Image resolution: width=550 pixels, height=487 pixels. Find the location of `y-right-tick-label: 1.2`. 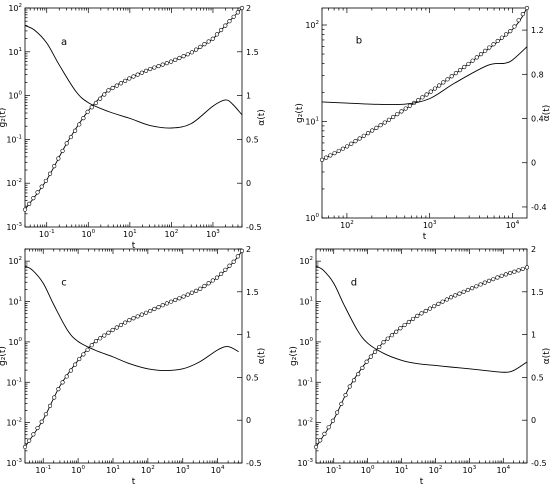

y-right-tick-label: 1.2 is located at coordinates (537, 30).